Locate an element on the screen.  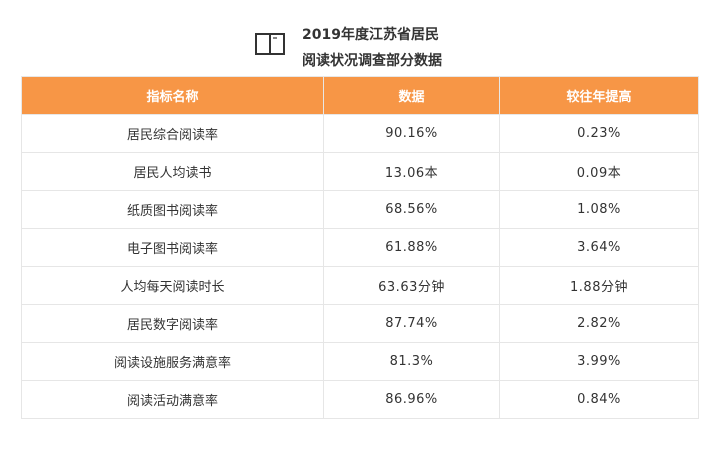
indicator-name: 居民数字阅读率 is located at coordinates (172, 323).